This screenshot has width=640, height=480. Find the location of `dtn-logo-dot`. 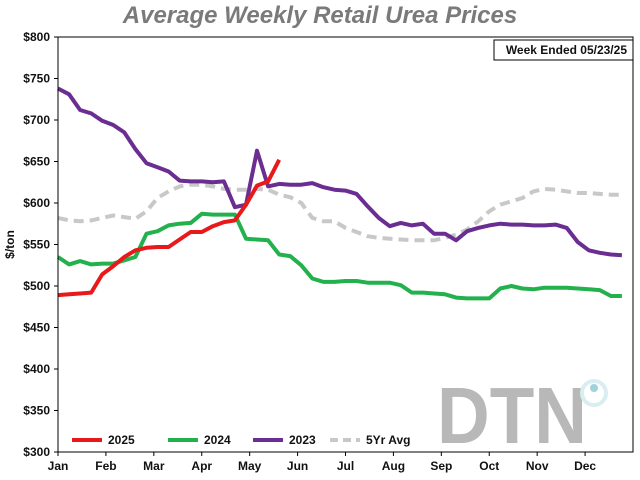

dtn-logo-dot is located at coordinates (594, 388).